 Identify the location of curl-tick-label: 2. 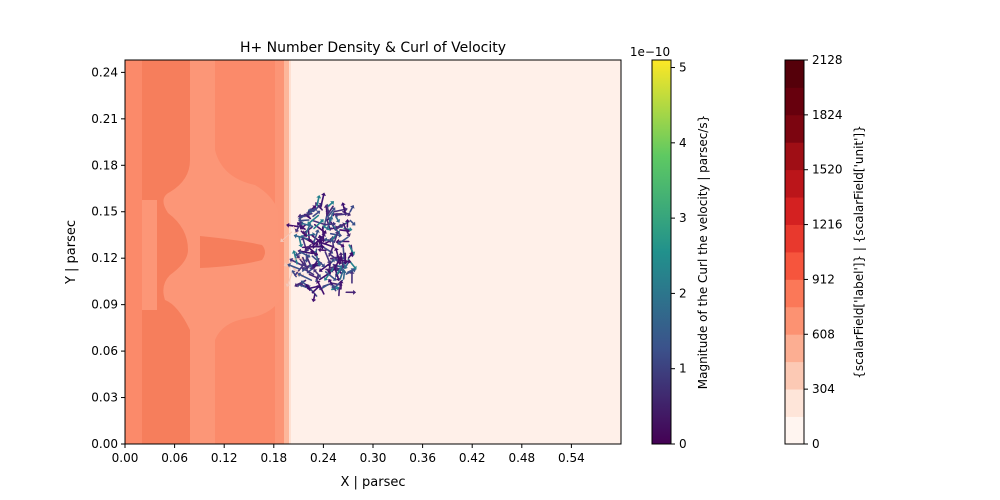
(683, 293).